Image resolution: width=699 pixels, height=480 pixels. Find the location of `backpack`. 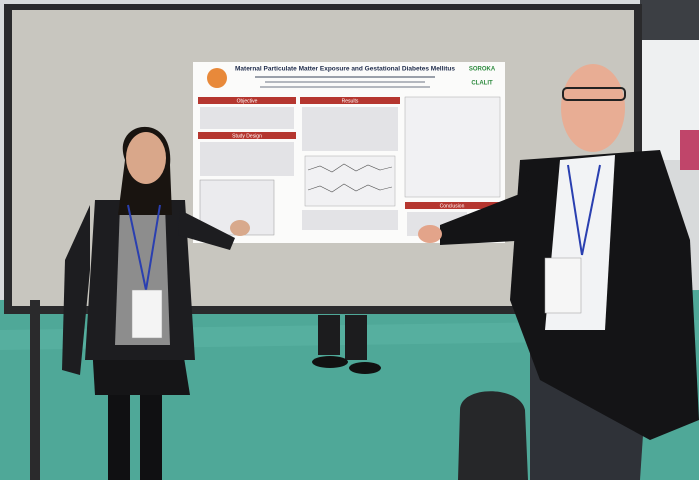

backpack is located at coordinates (493, 435).